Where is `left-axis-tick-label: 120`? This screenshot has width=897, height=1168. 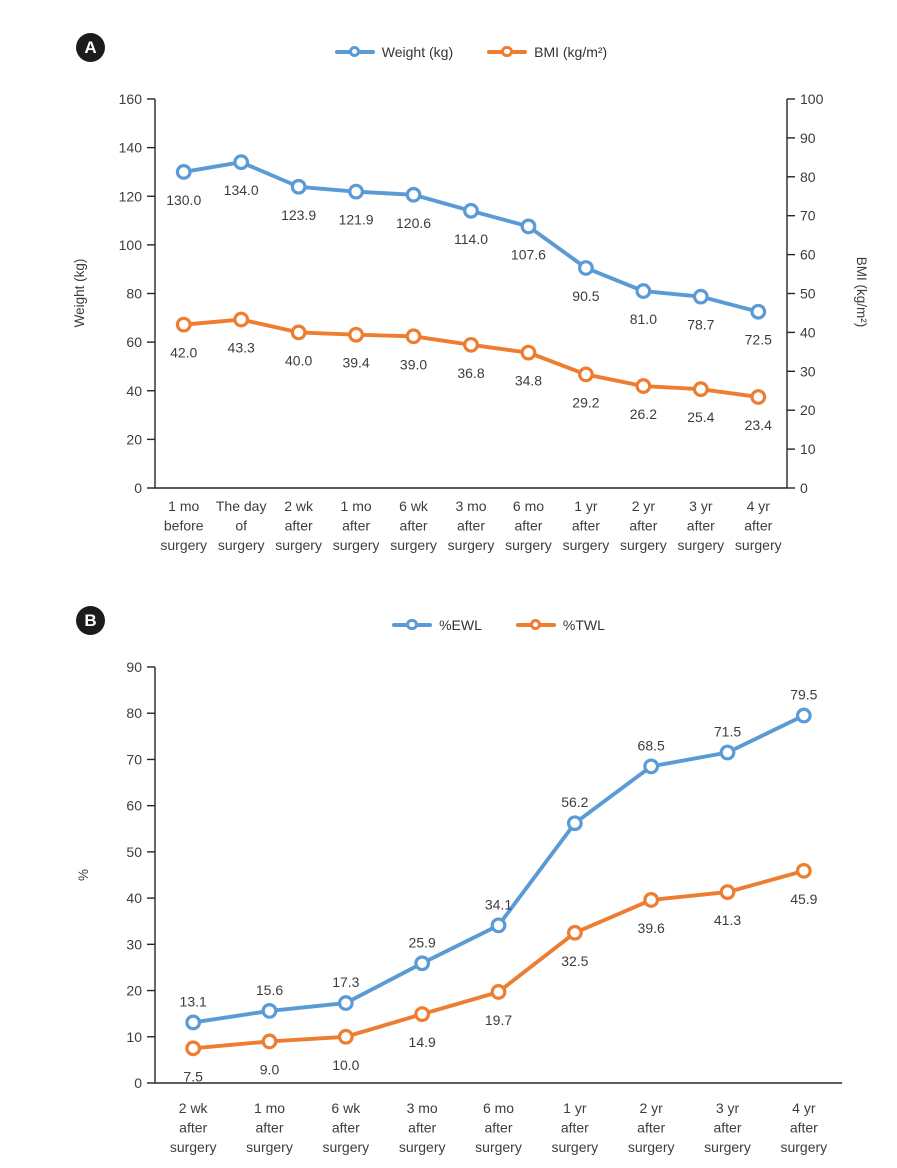
left-axis-tick-label: 120 is located at coordinates (131, 196).